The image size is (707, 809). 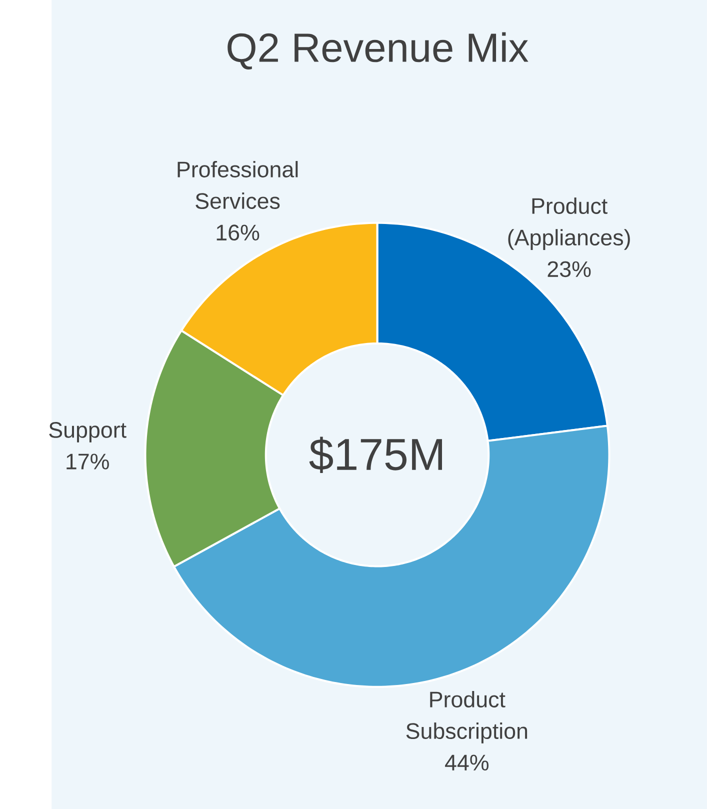 I want to click on data-label: 16%, so click(x=238, y=232).